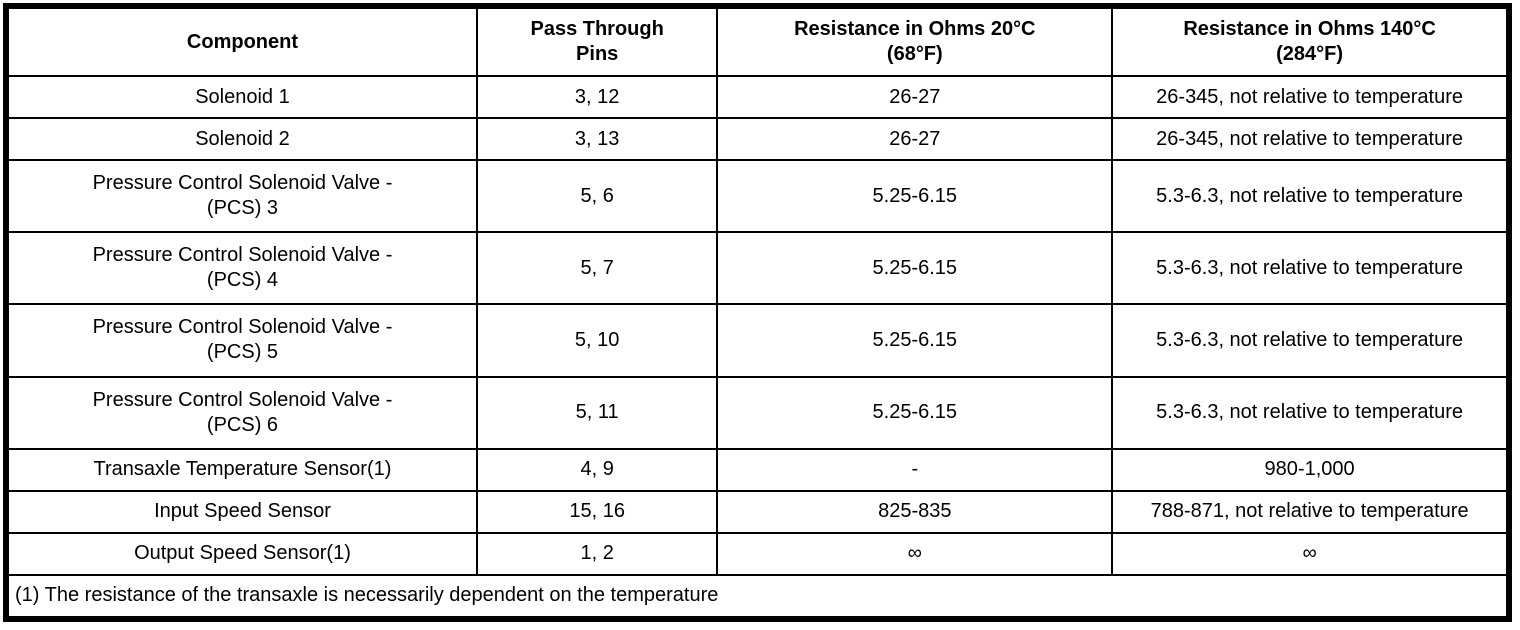  What do you see at coordinates (915, 469) in the screenshot?
I see `cell-resistance-20c: -` at bounding box center [915, 469].